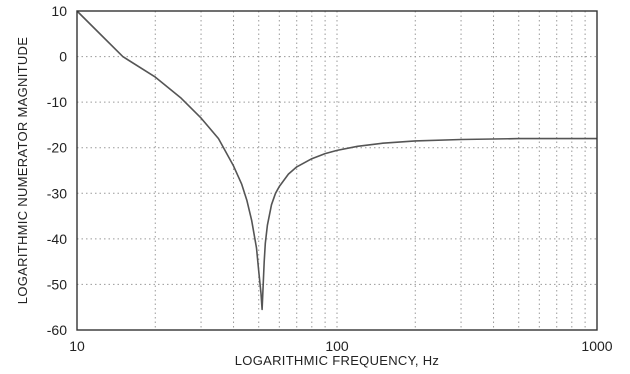 This screenshot has height=374, width=630. Describe the element at coordinates (57, 170) in the screenshot. I see `y-tick-labels: 10 0 -10 -20 -30 -40 -50 -60` at that location.